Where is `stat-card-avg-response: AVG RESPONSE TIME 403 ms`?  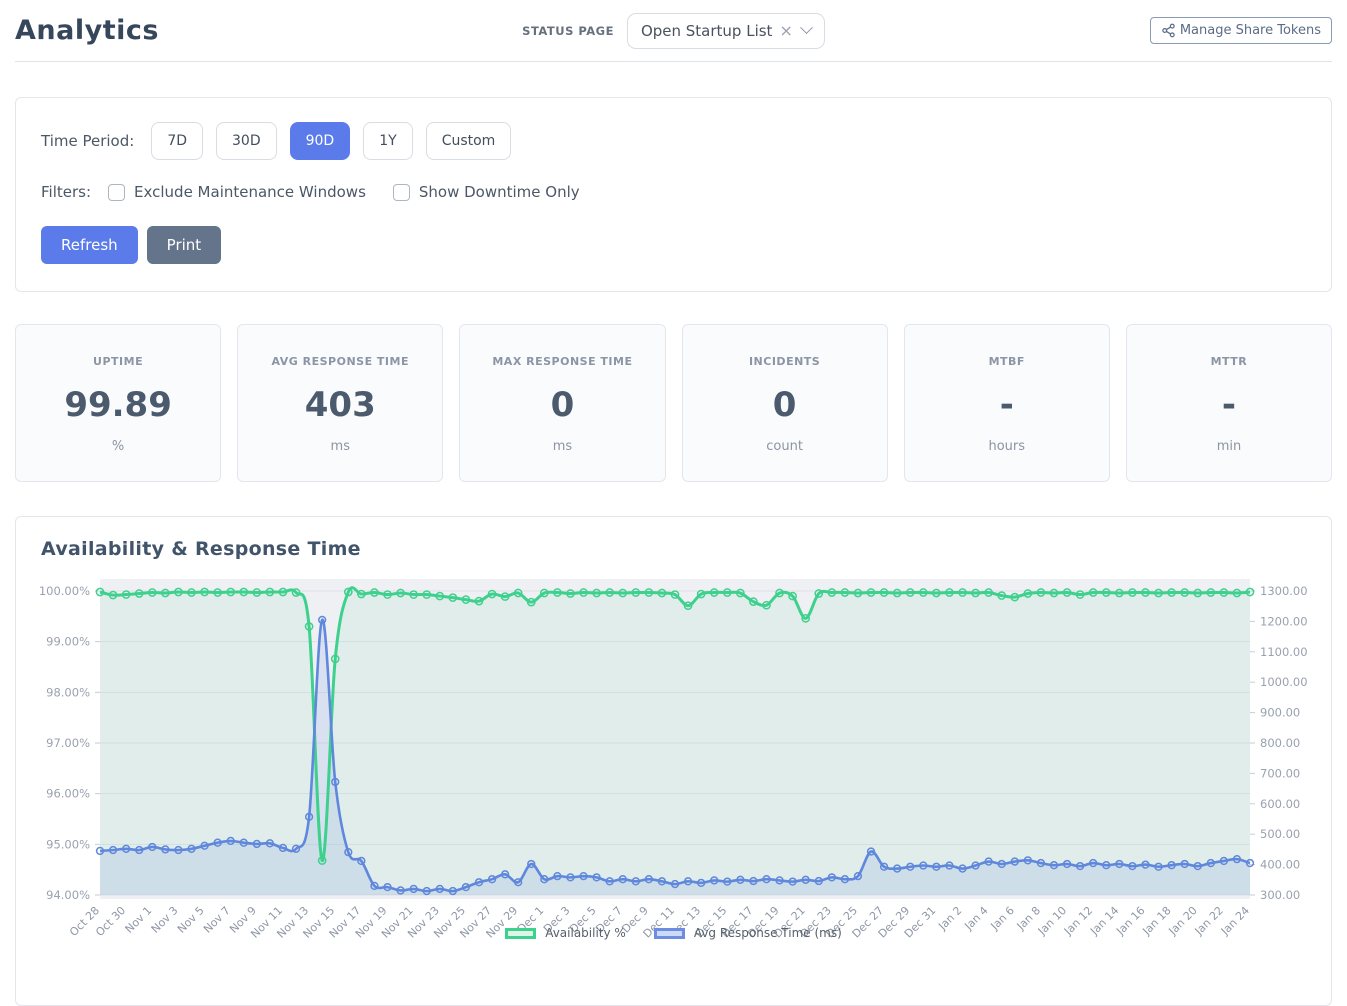
stat-card-avg-response: AVG RESPONSE TIME 403 ms is located at coordinates (340, 403).